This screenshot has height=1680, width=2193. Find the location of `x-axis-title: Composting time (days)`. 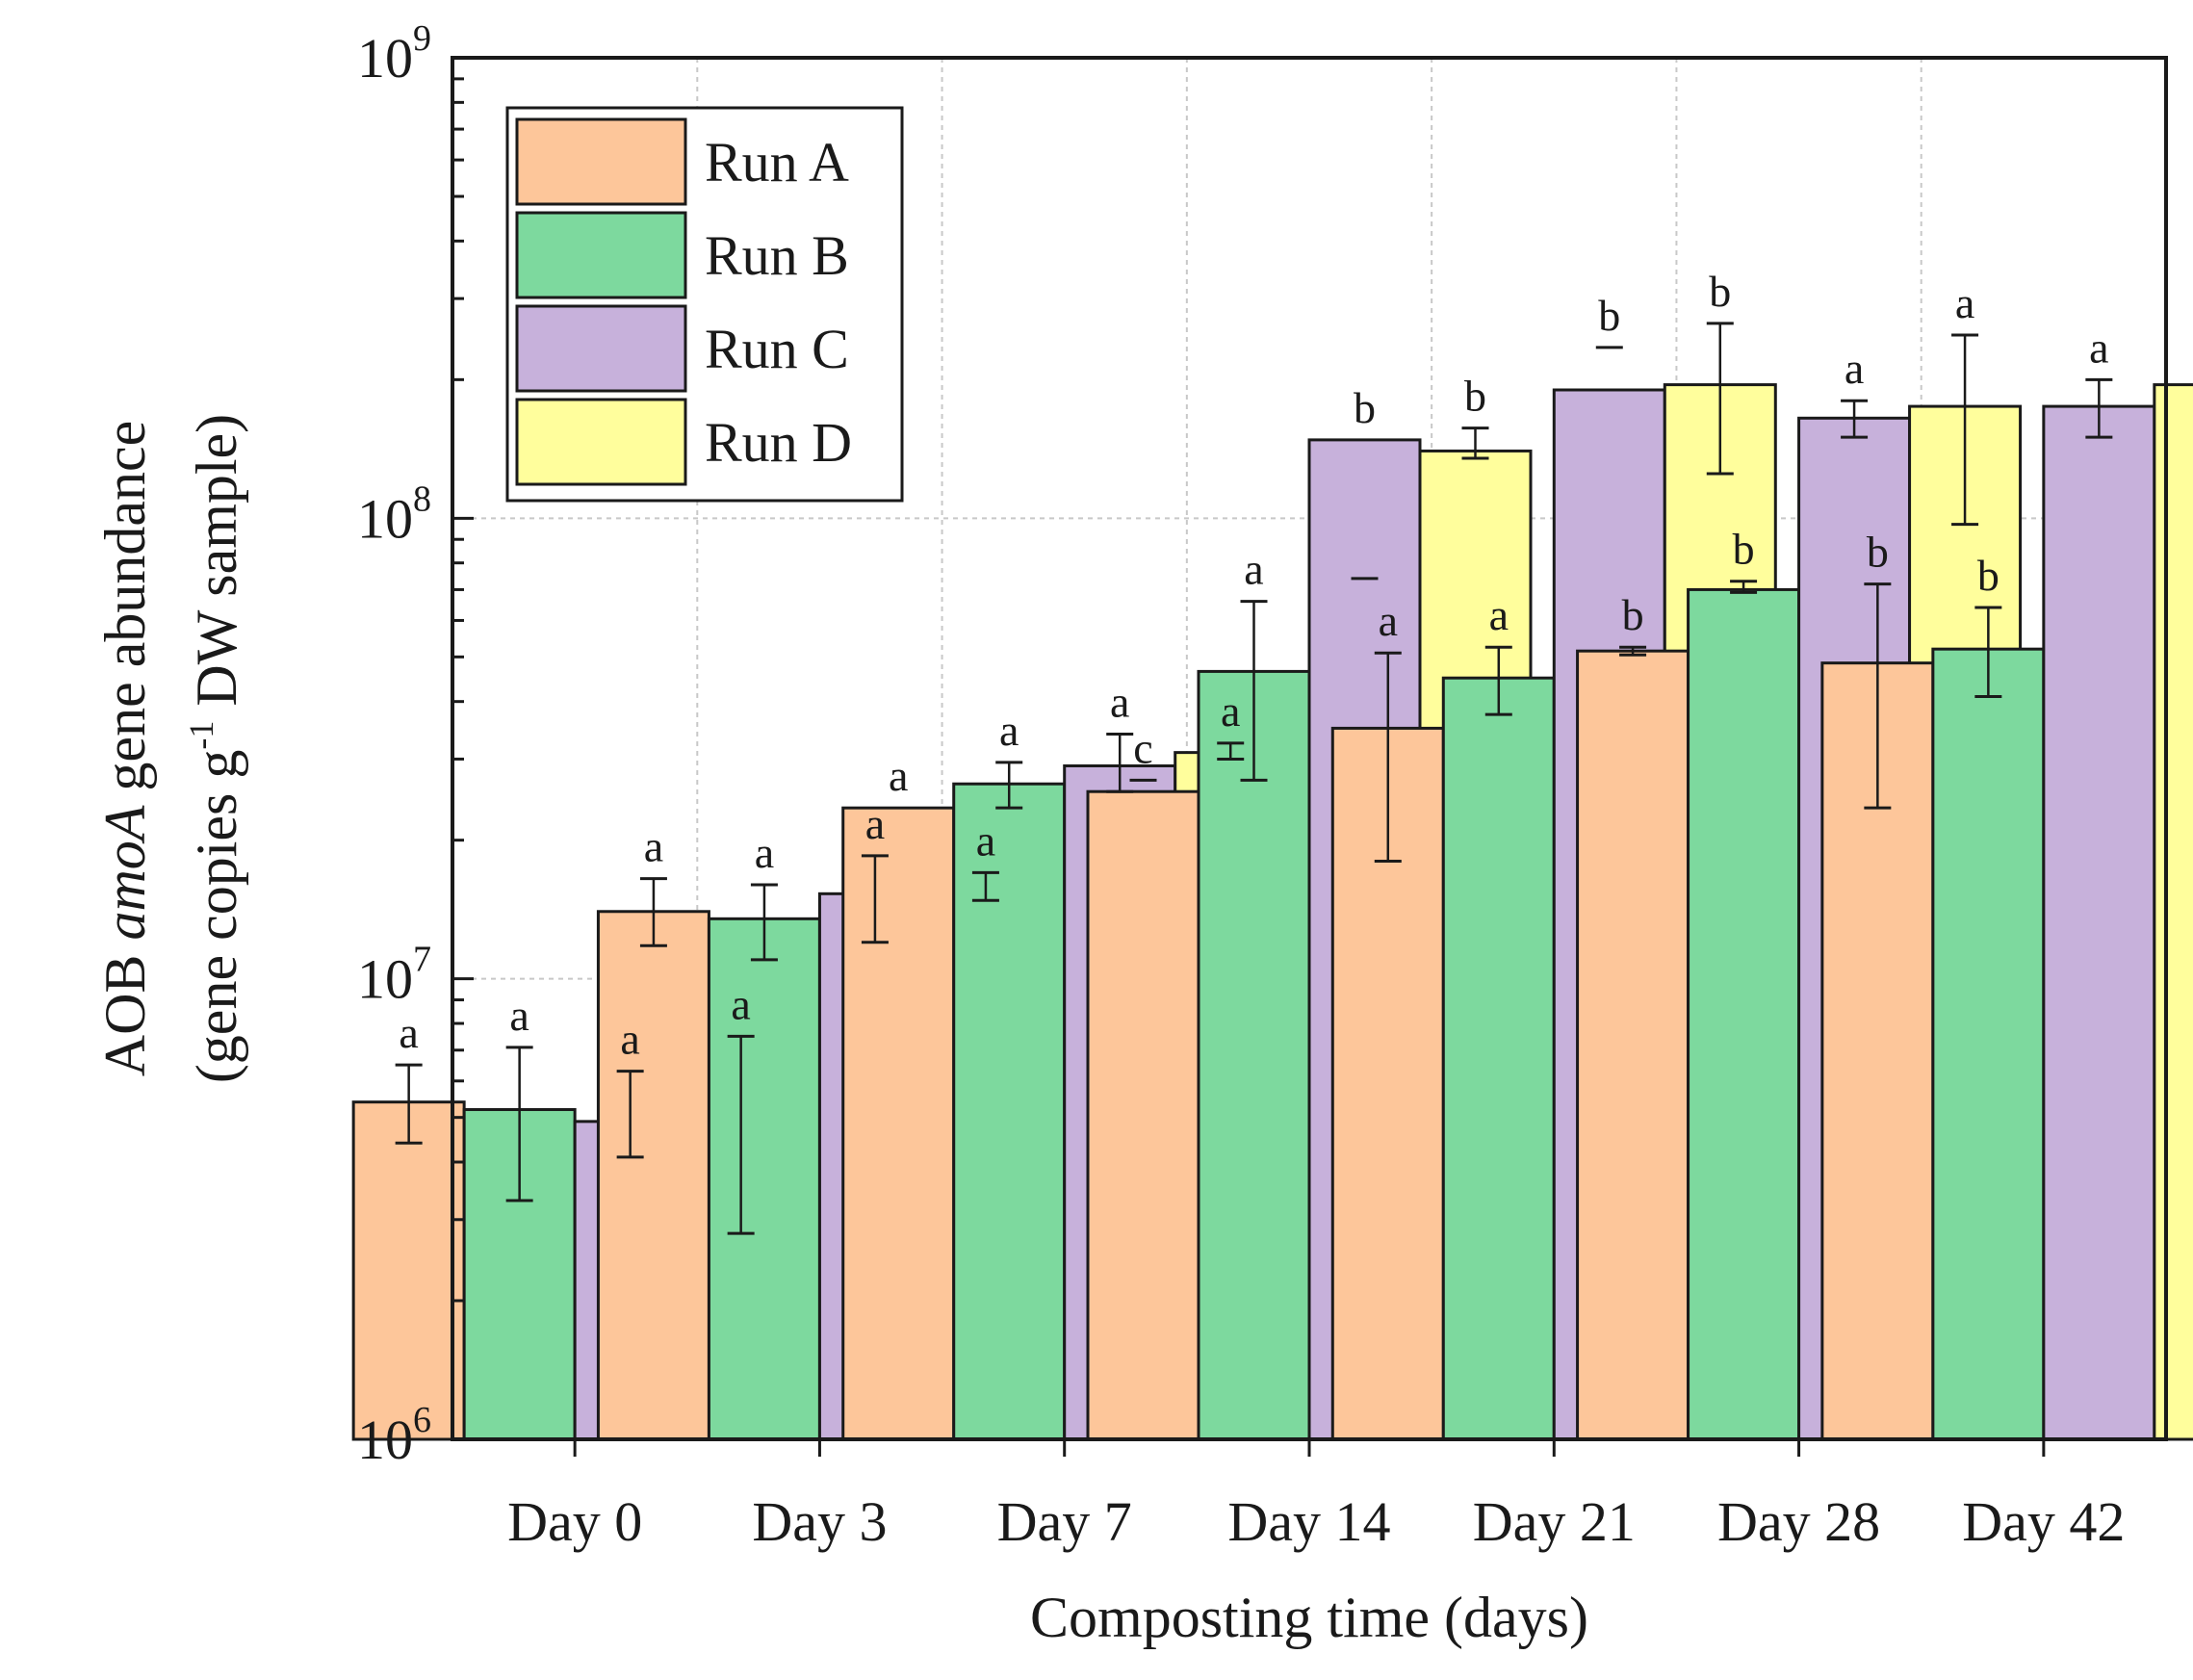

x-axis-title: Composting time (days) is located at coordinates (1309, 1617).